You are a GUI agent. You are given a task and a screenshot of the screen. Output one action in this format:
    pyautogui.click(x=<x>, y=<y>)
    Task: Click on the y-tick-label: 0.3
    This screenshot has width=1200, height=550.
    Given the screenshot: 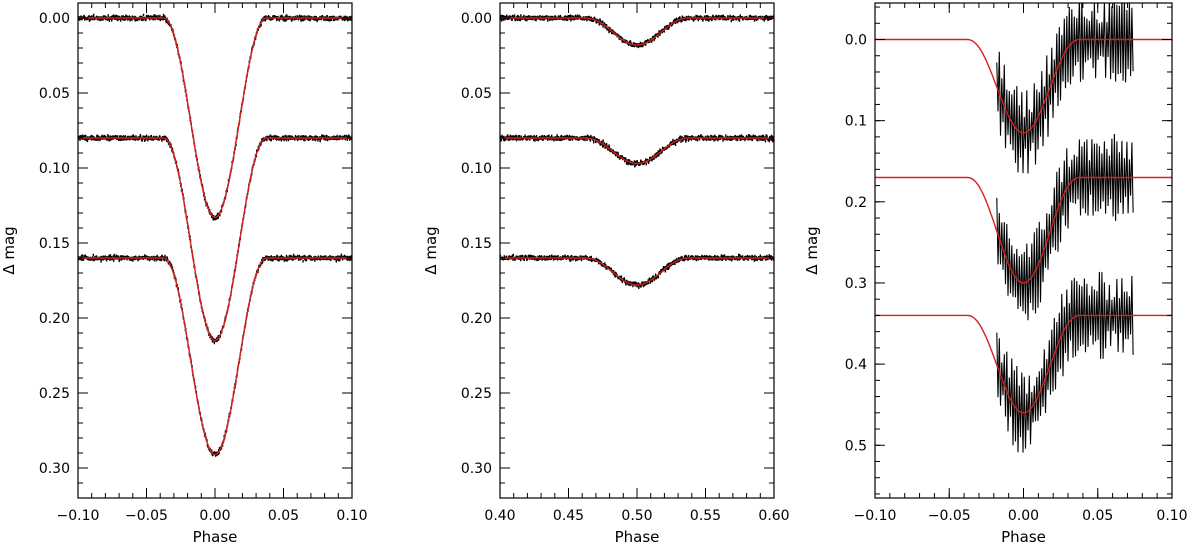 What is the action you would take?
    pyautogui.click(x=856, y=284)
    